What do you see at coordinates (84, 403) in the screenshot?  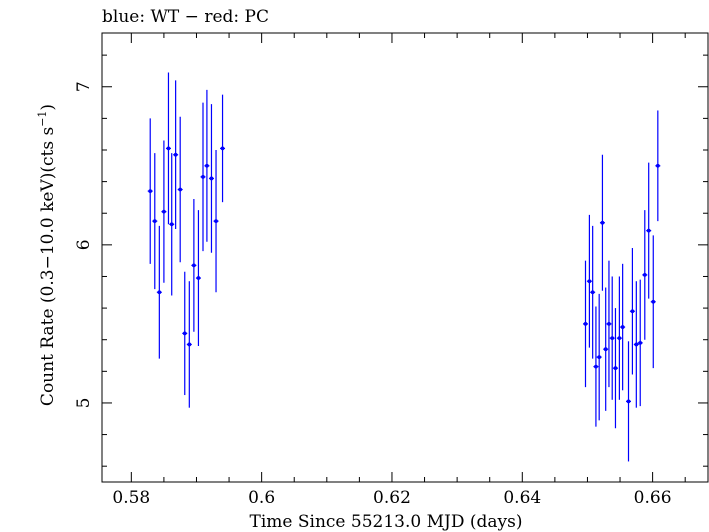 I see `y-tick-label: 5` at bounding box center [84, 403].